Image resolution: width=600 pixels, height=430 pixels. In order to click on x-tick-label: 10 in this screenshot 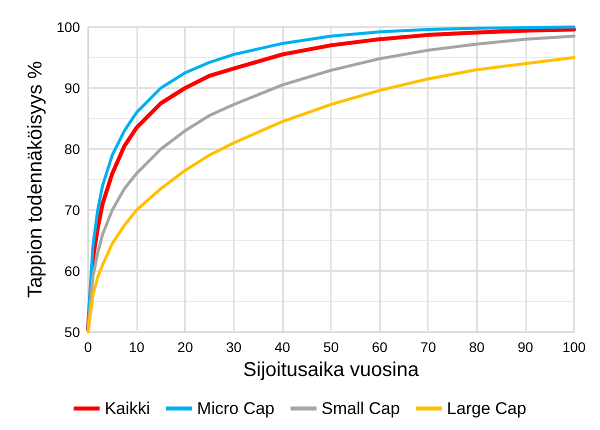, I will do `click(136, 347)`.